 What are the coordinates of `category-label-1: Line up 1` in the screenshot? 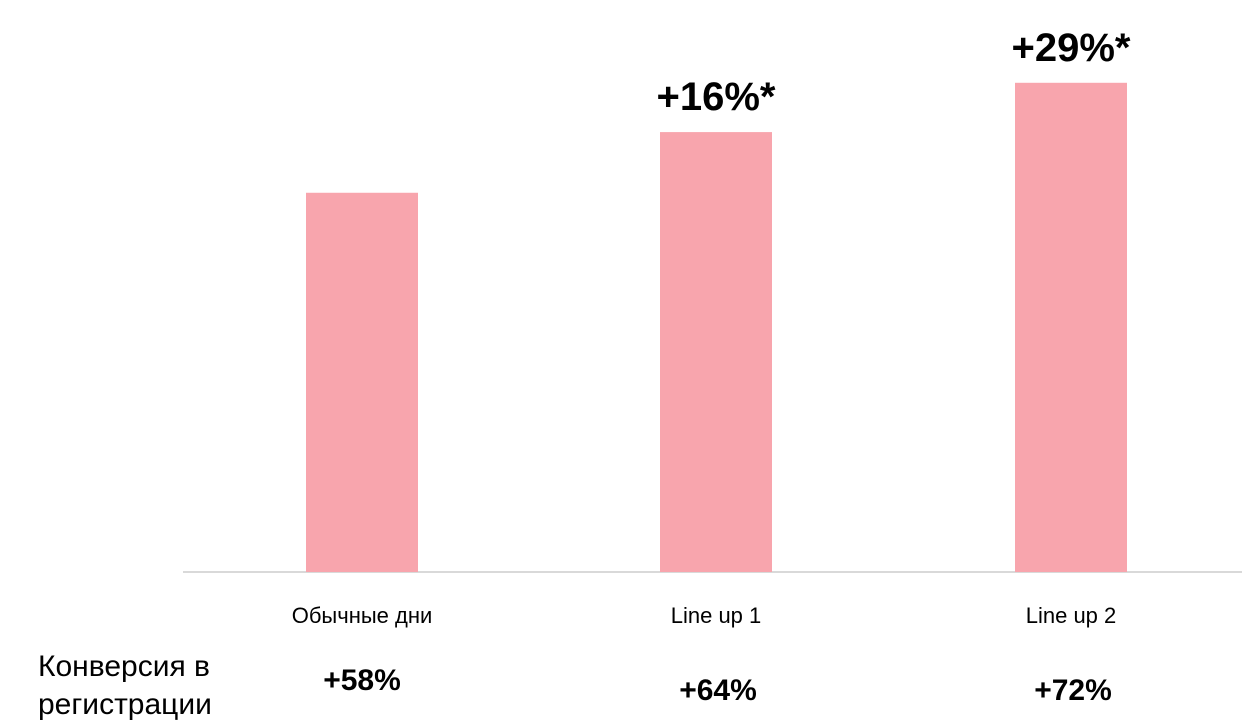 It's located at (716, 615).